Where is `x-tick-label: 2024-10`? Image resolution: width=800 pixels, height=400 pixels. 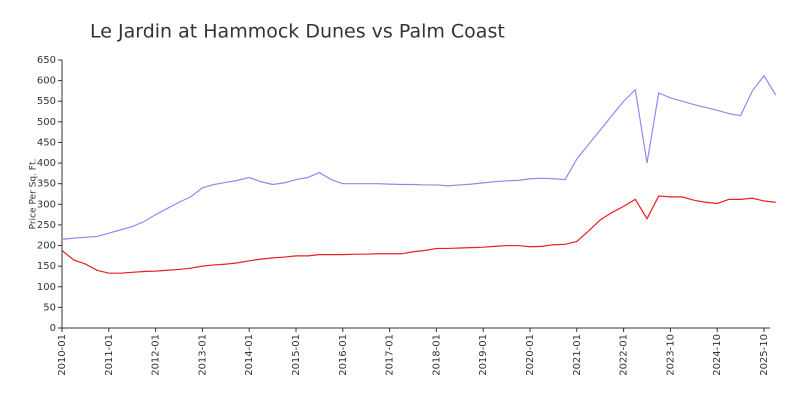
x-tick-label: 2024-10 is located at coordinates (717, 355).